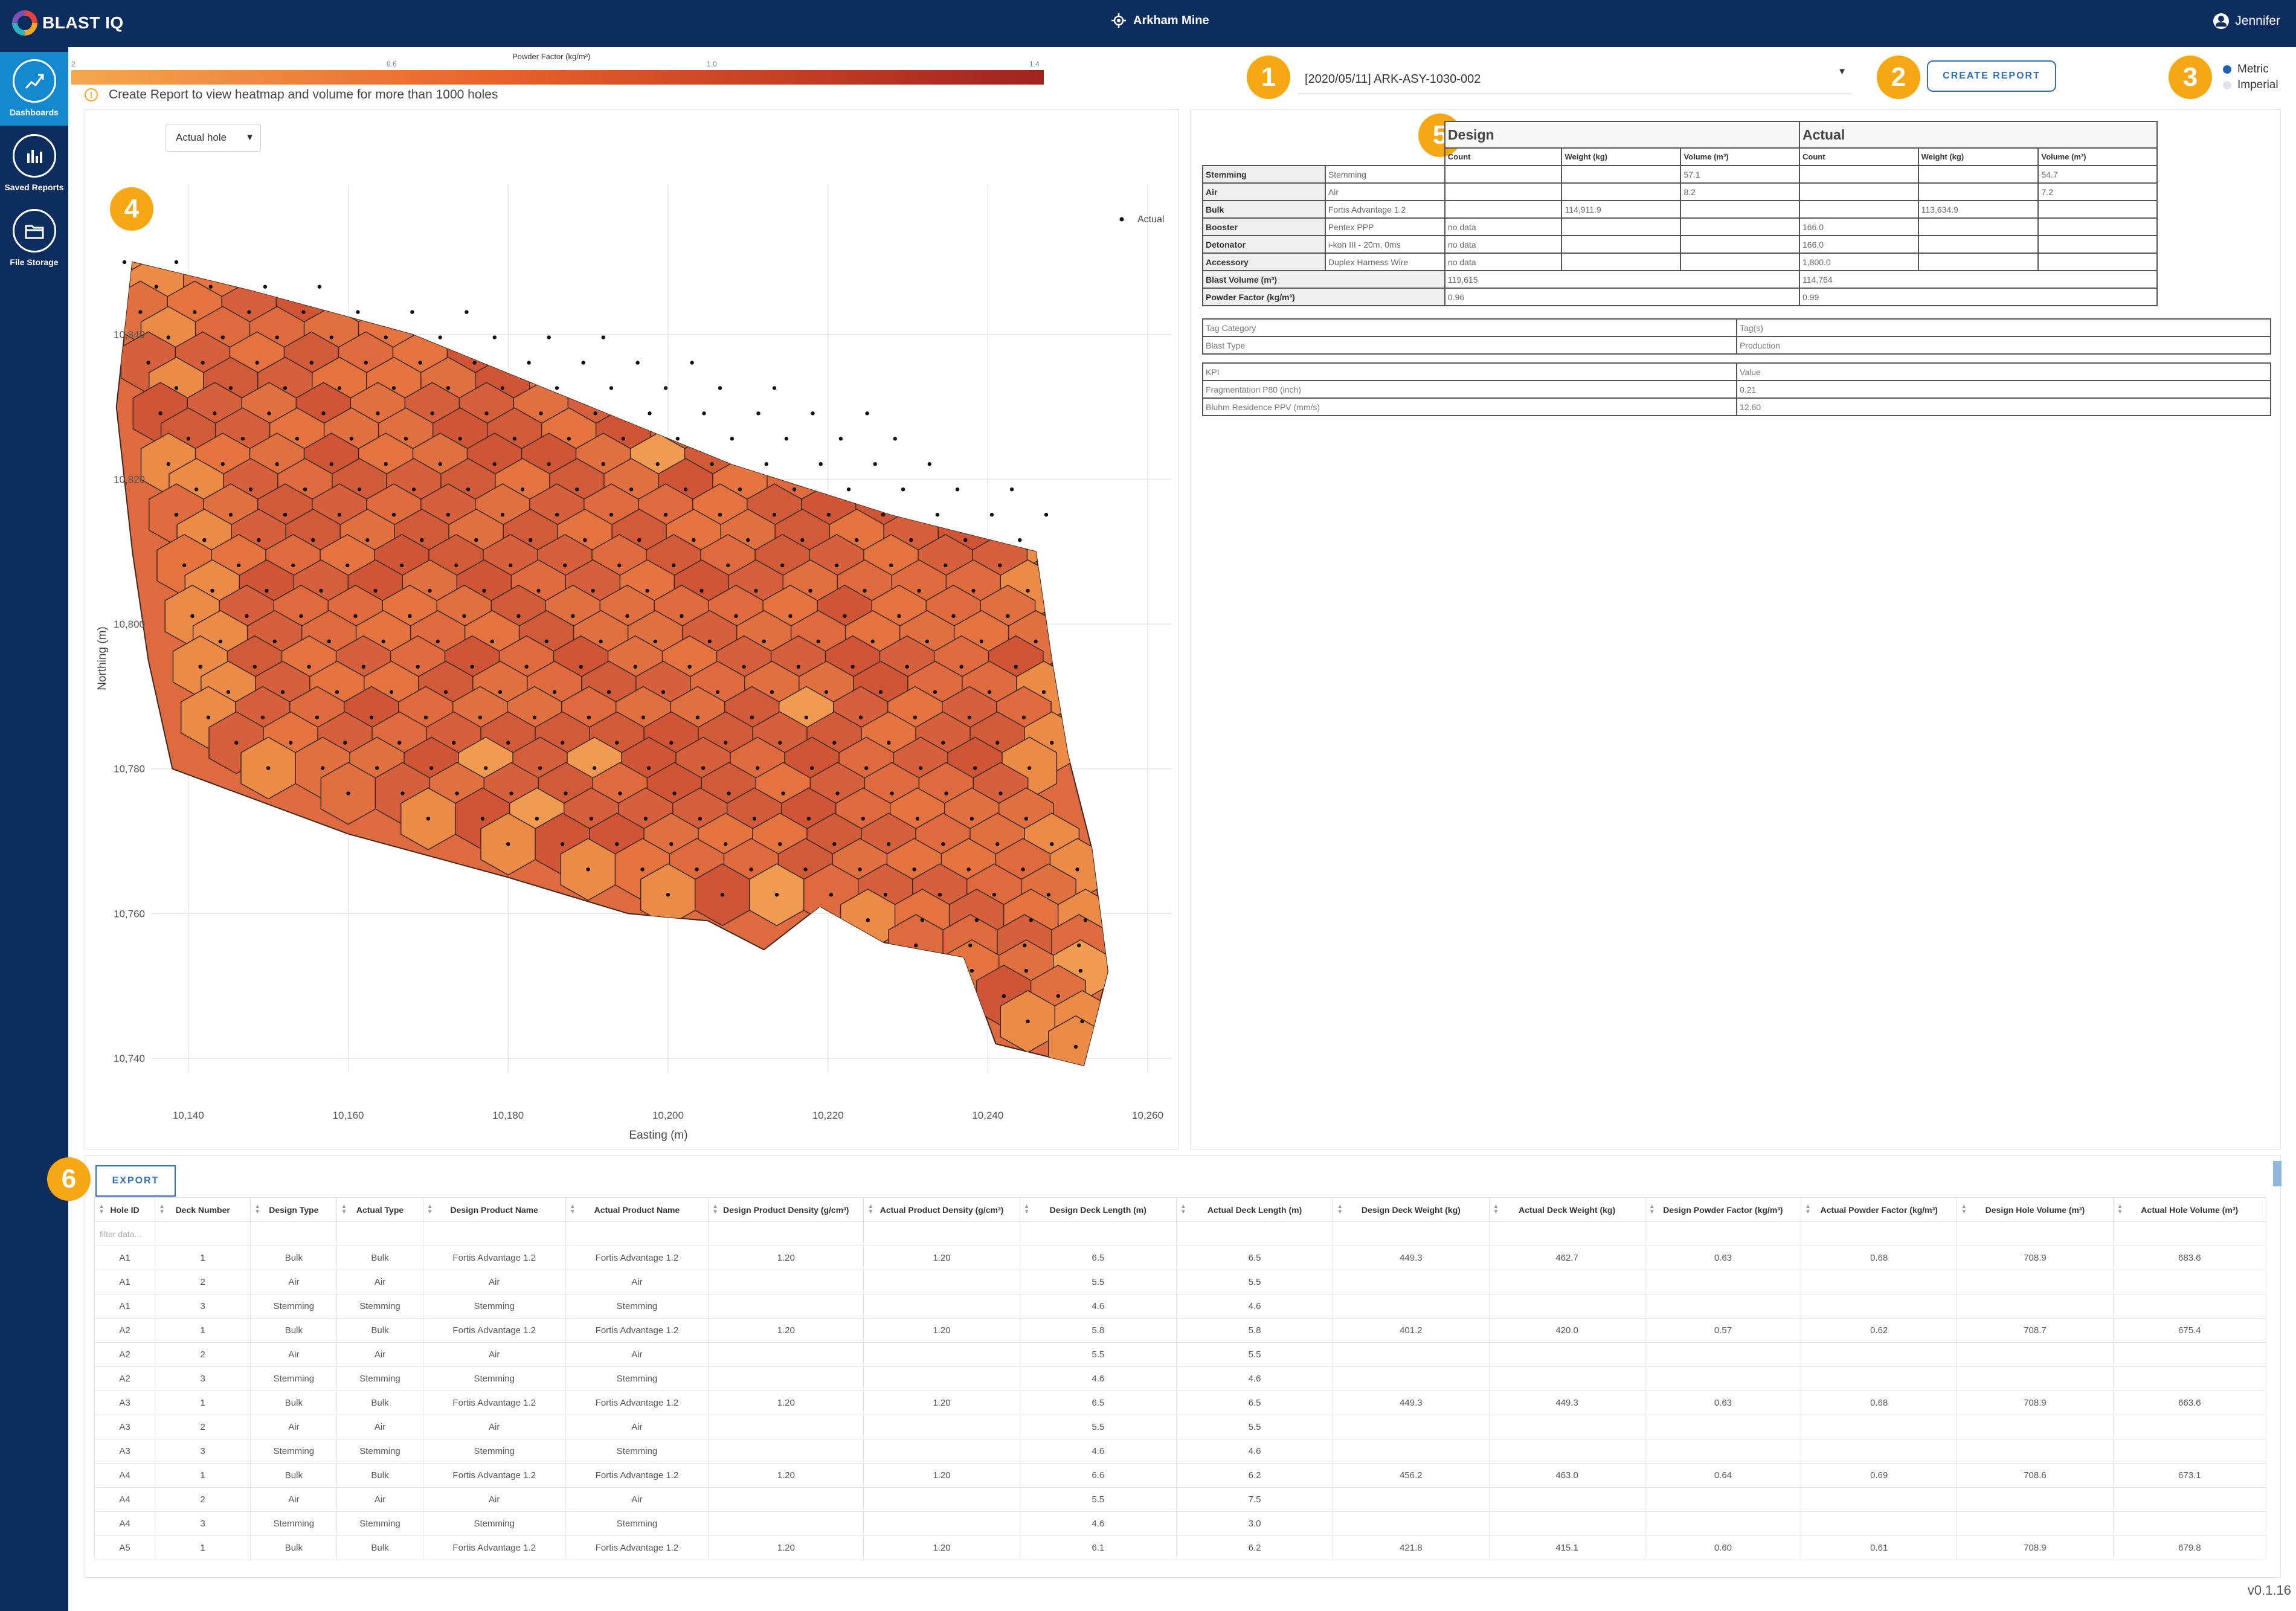  Describe the element at coordinates (1180, 1282) in the screenshot. I see `table-row: A1 2 Air Air Air Air 5.5 5.5` at that location.